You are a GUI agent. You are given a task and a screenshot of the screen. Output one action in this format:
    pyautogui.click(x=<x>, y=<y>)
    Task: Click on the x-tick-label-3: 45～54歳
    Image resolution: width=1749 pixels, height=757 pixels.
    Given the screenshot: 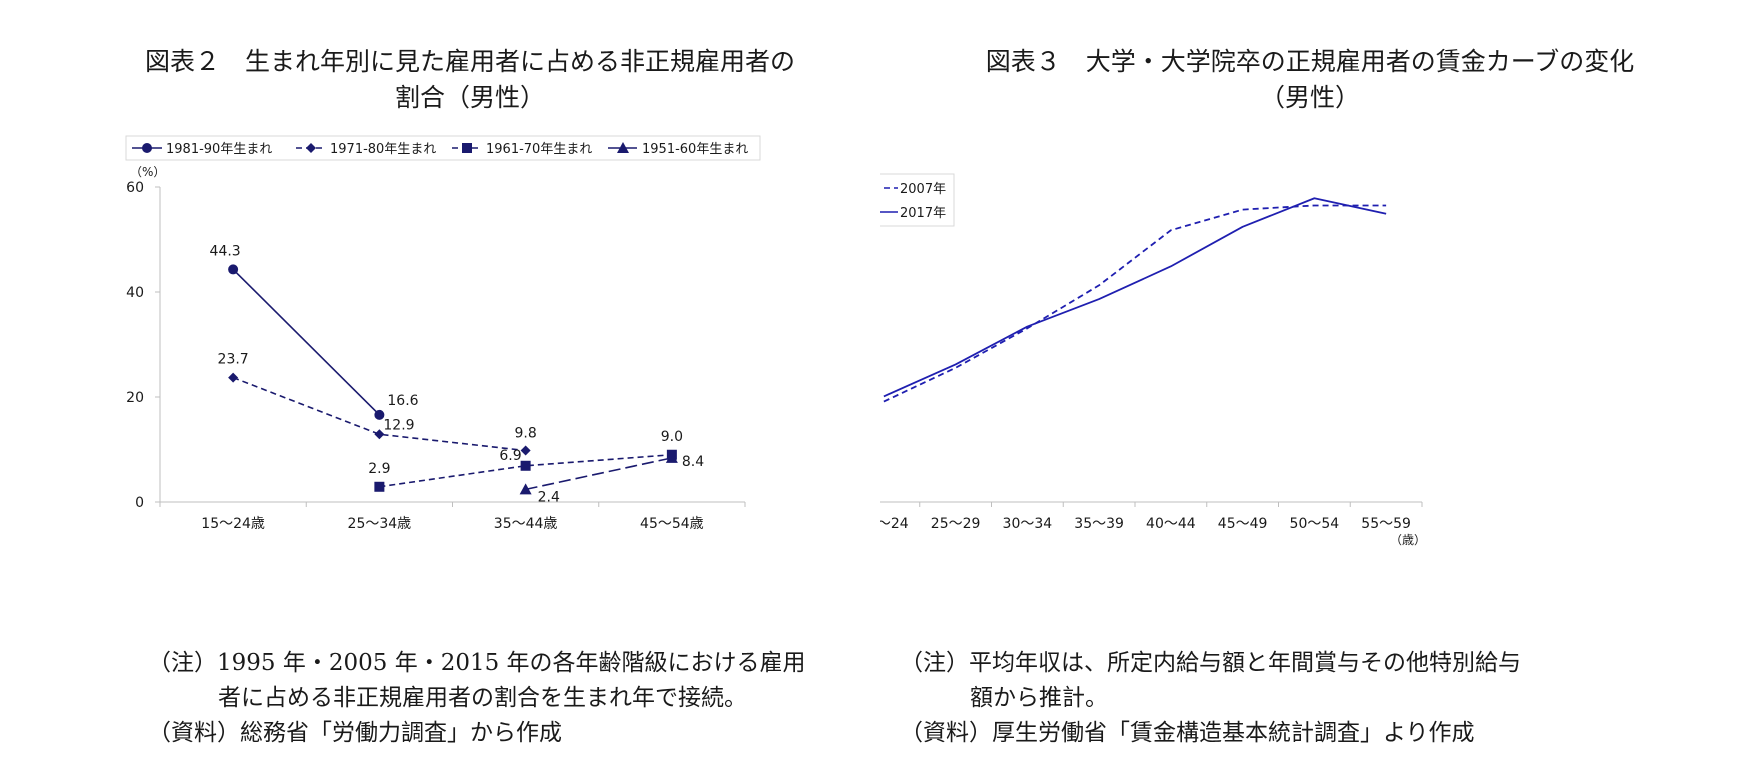 What is the action you would take?
    pyautogui.click(x=672, y=524)
    